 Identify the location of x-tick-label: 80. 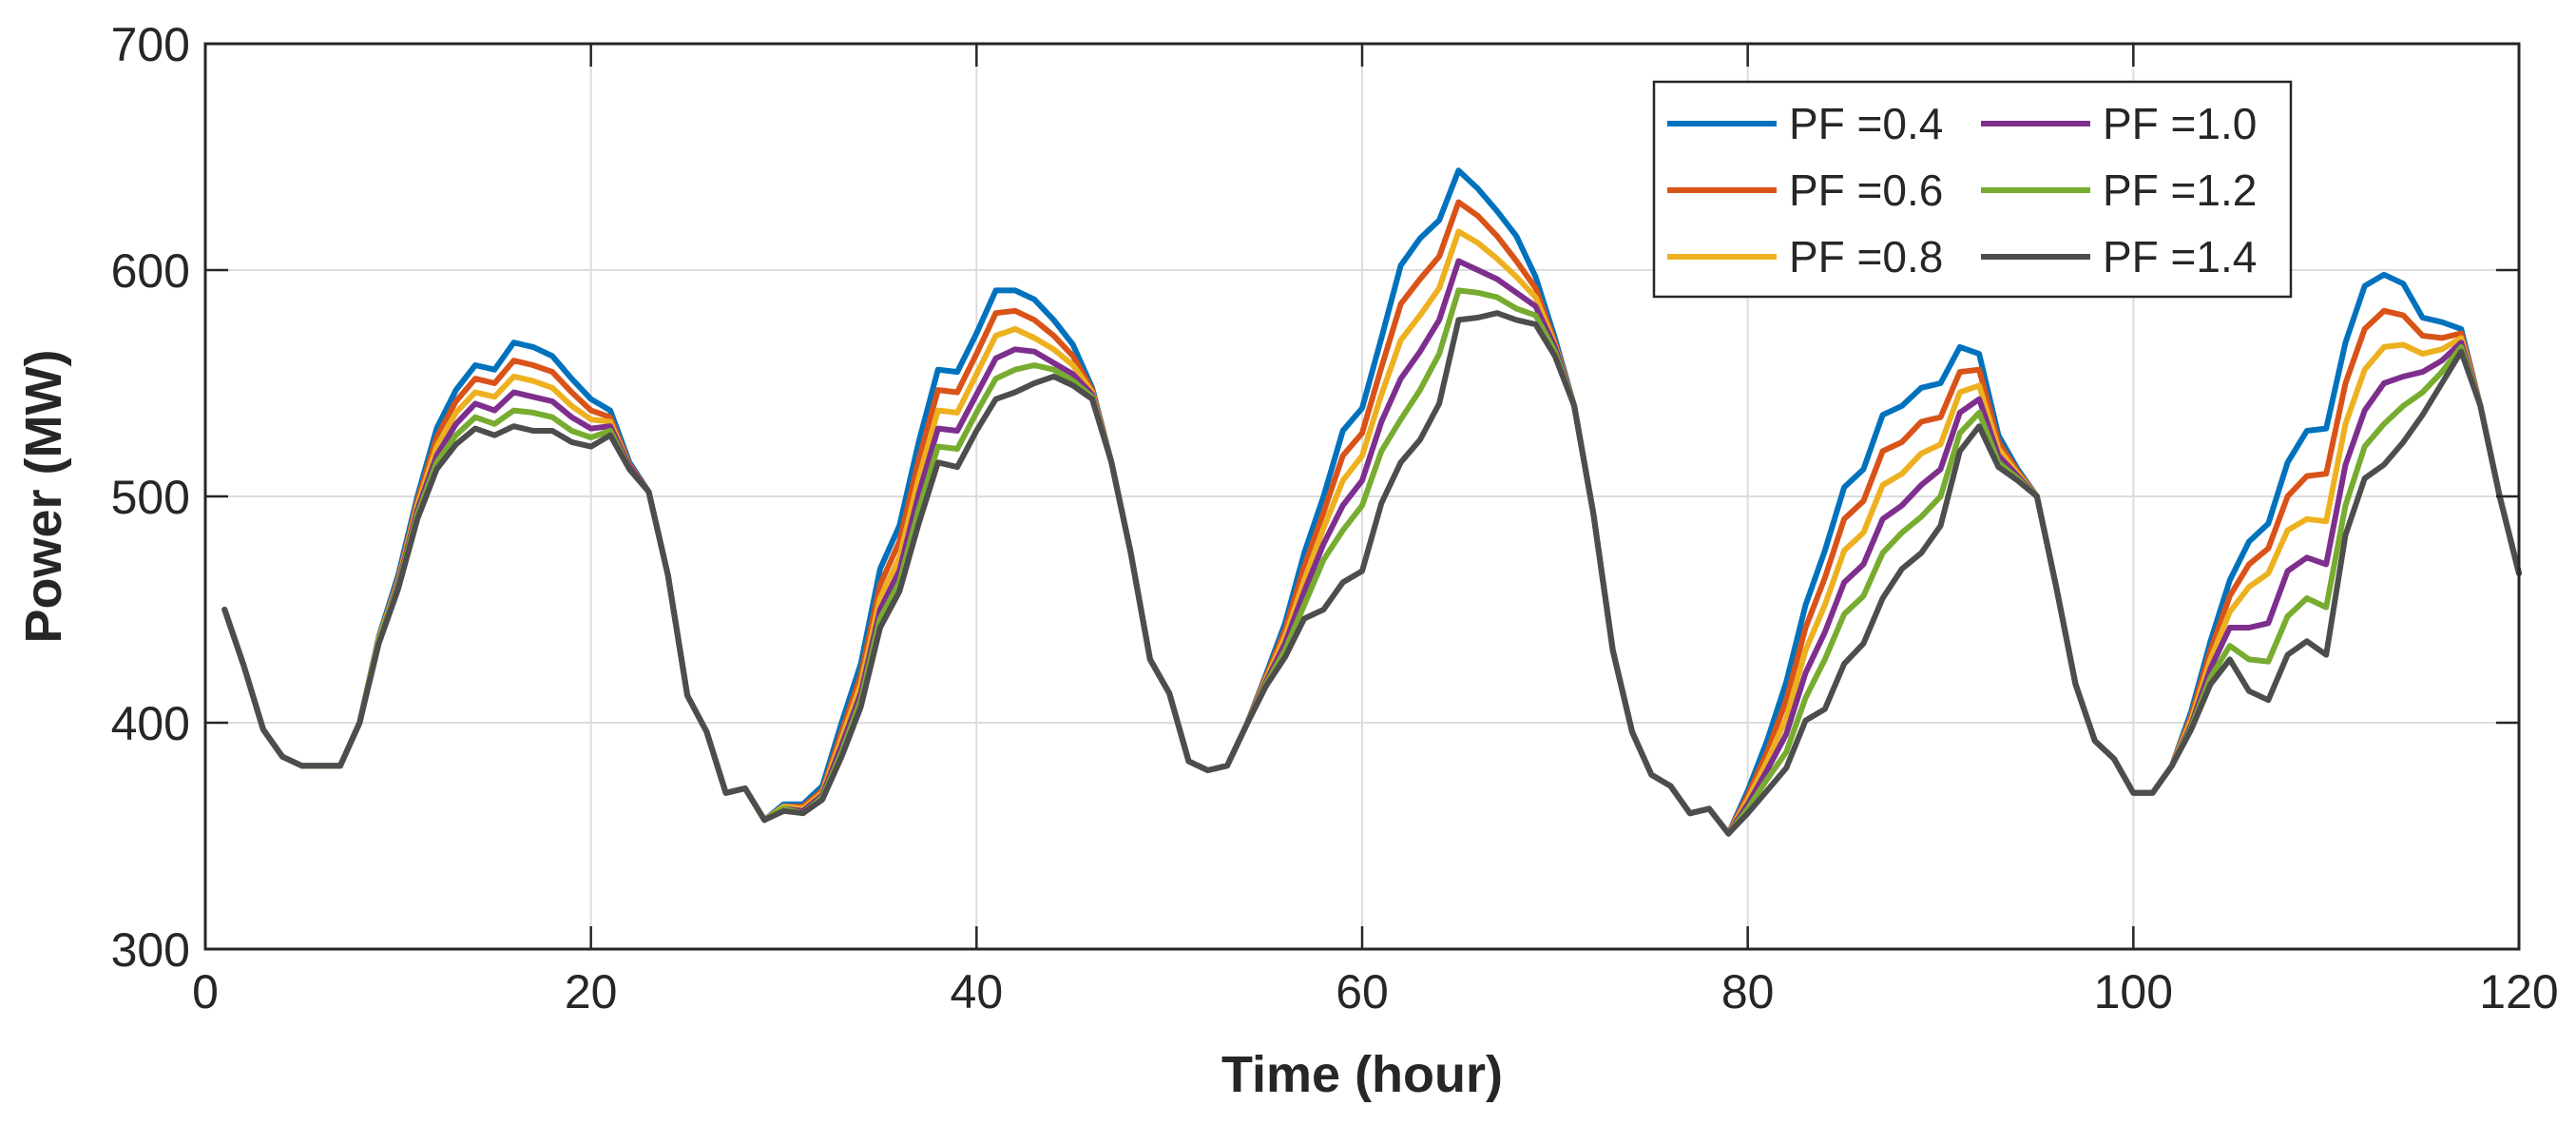
(1748, 991).